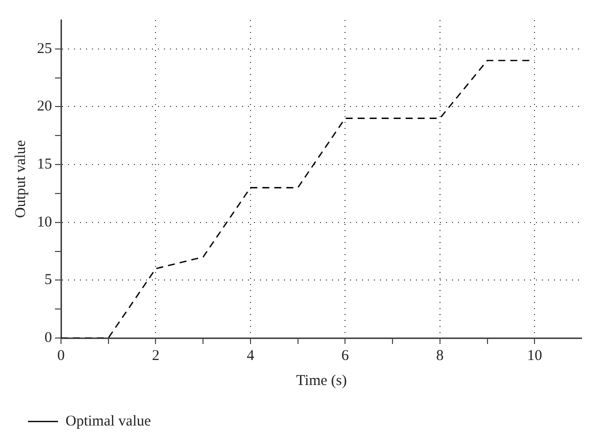  What do you see at coordinates (156, 356) in the screenshot?
I see `x-tick-label: 2` at bounding box center [156, 356].